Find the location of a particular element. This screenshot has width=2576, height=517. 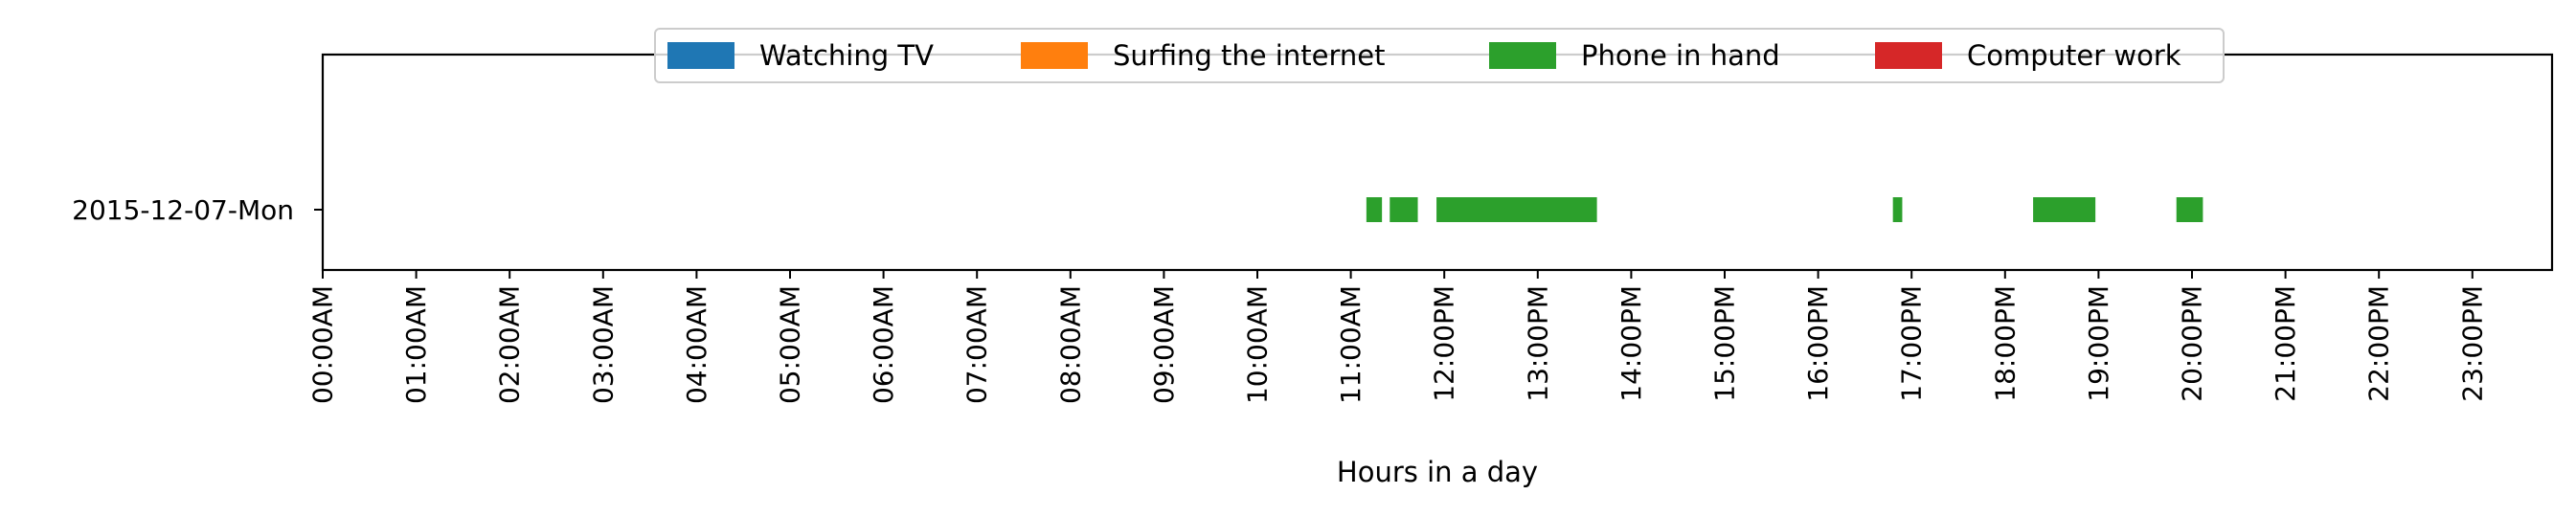

segments-layer is located at coordinates (1784, 209).